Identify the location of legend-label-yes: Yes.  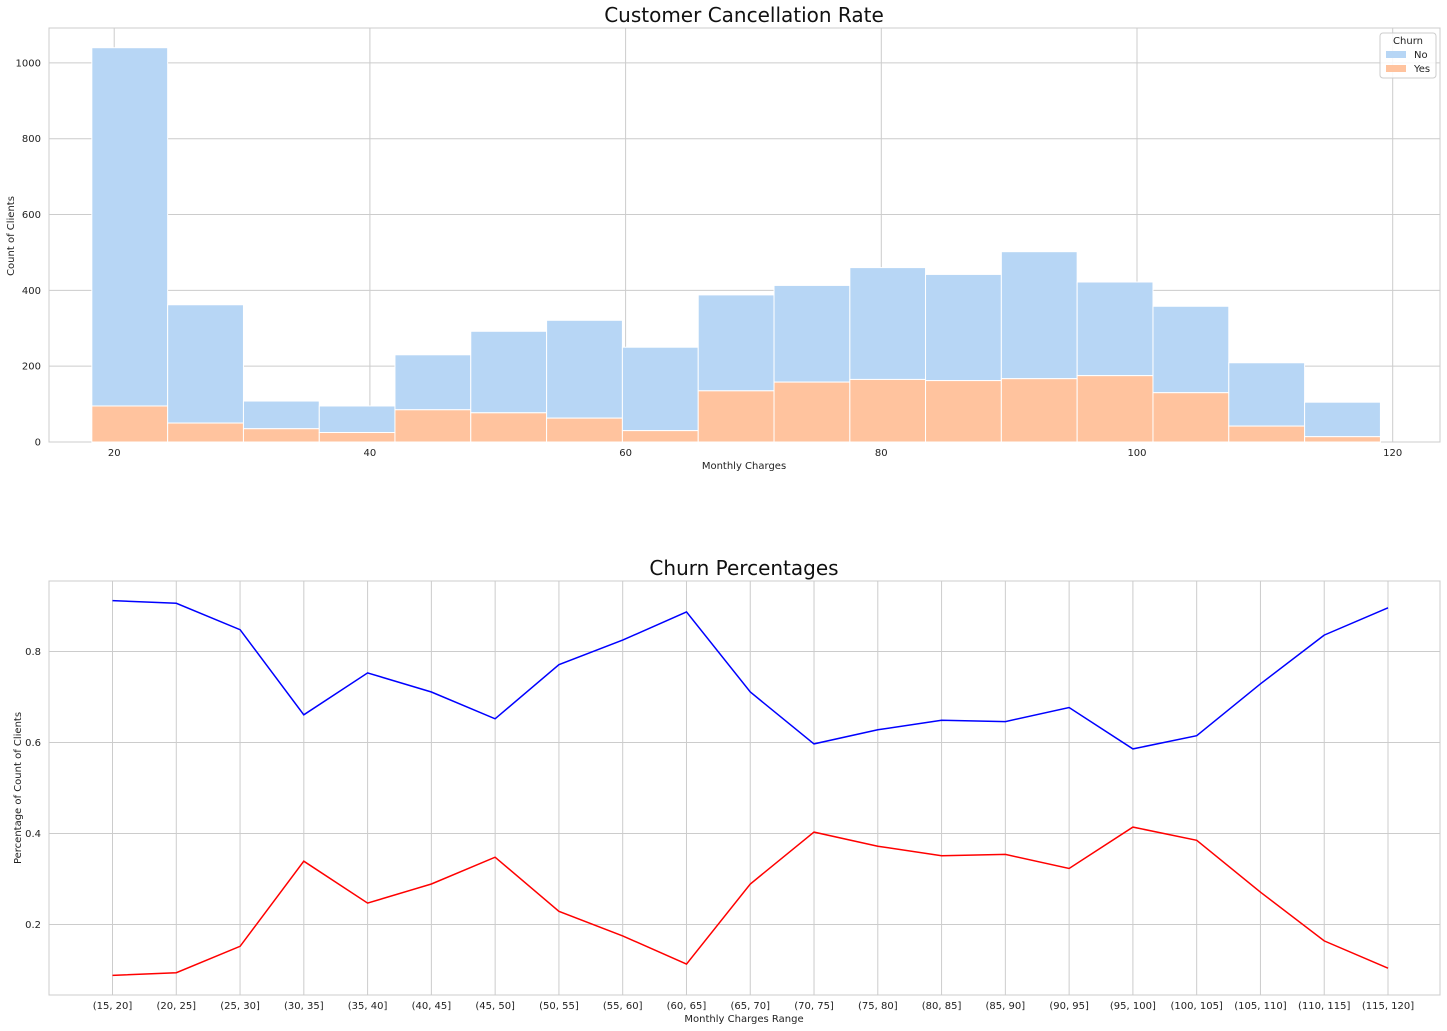
(1421, 69).